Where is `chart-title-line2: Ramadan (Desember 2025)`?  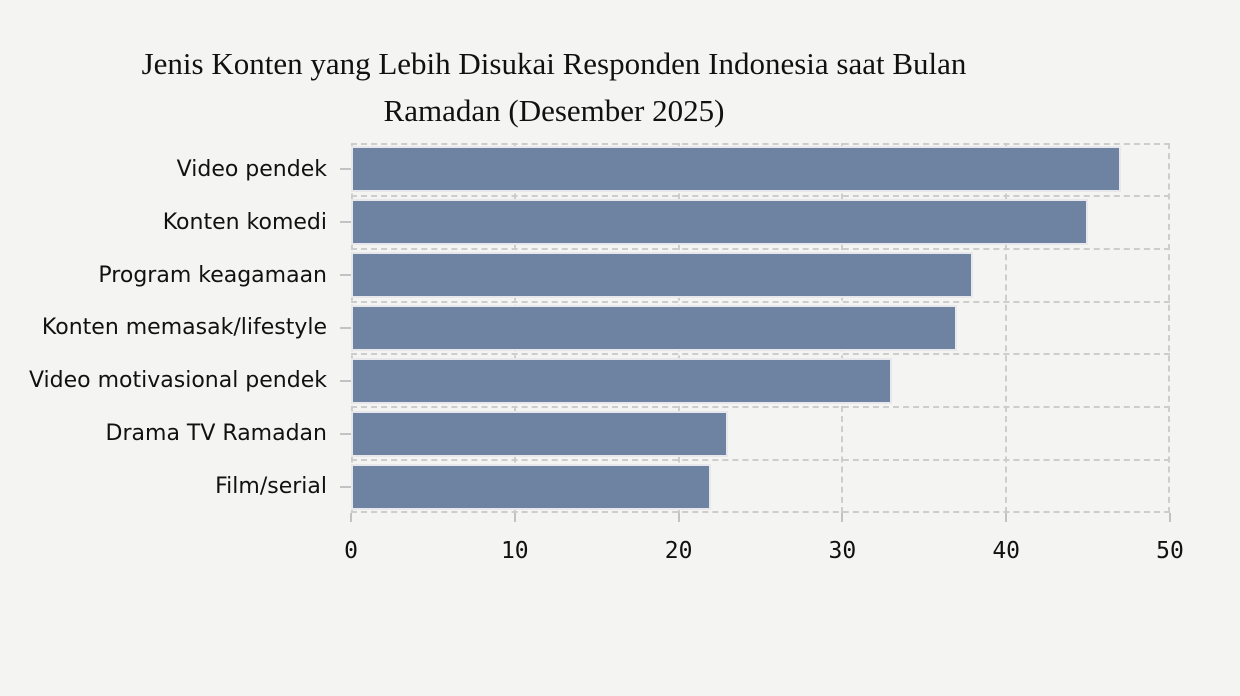 chart-title-line2: Ramadan (Desember 2025) is located at coordinates (554, 110).